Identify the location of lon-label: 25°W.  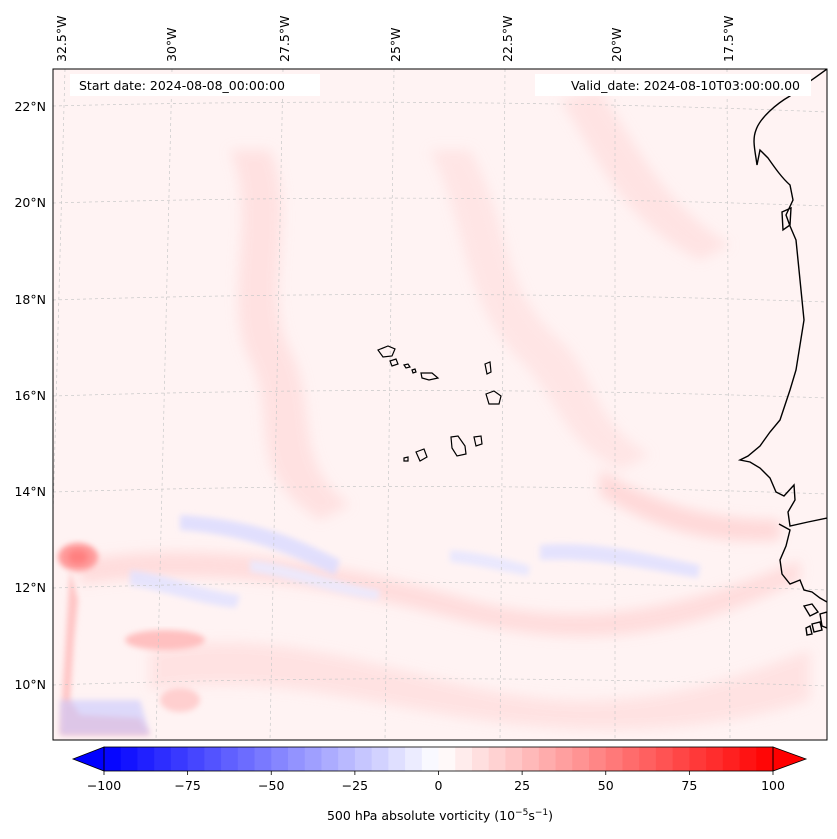
(395, 44).